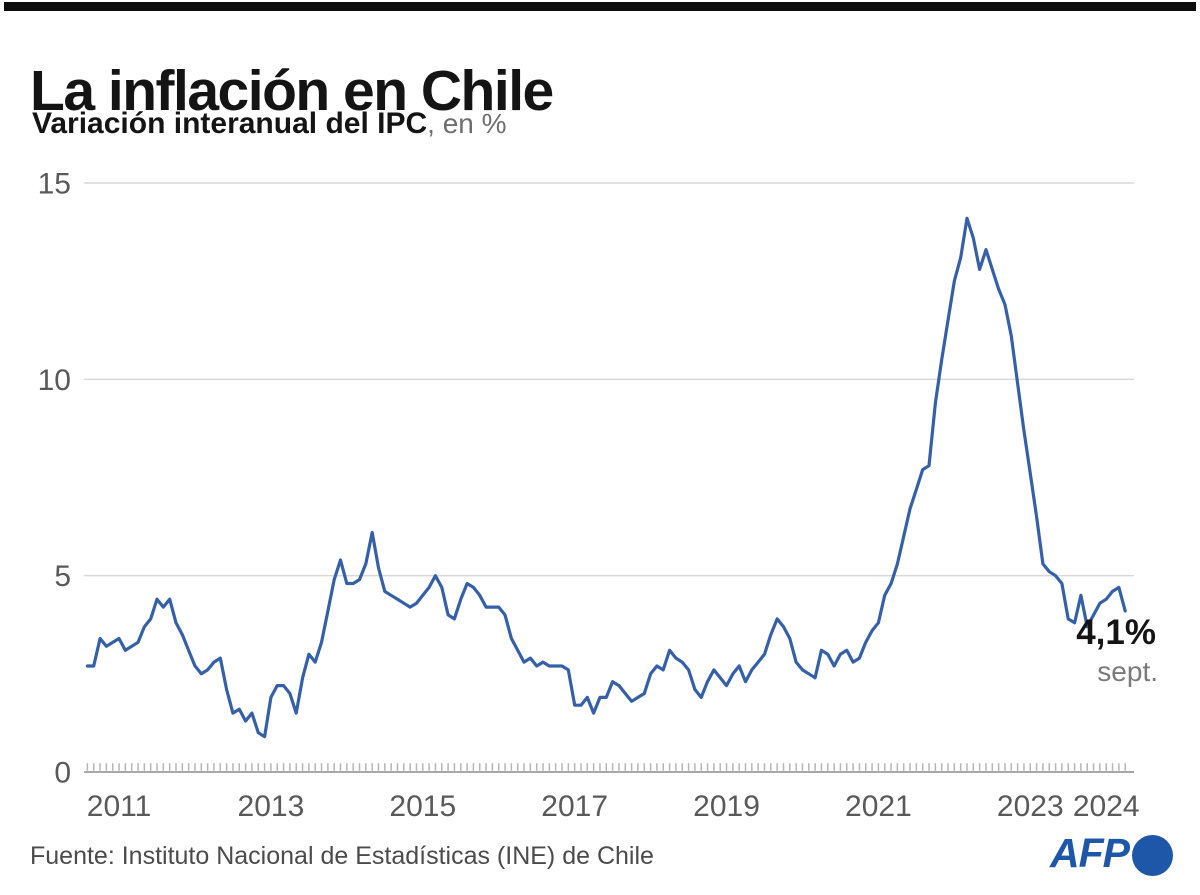  Describe the element at coordinates (54, 183) in the screenshot. I see `y-axis-label-15: 15` at that location.